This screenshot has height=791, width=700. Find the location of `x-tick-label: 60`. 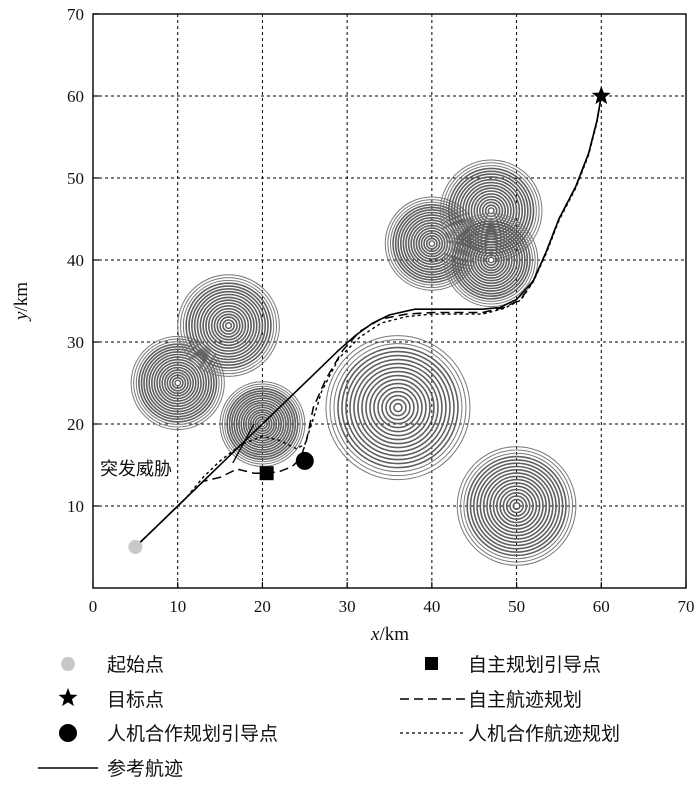

x-tick-label: 60 is located at coordinates (601, 606).